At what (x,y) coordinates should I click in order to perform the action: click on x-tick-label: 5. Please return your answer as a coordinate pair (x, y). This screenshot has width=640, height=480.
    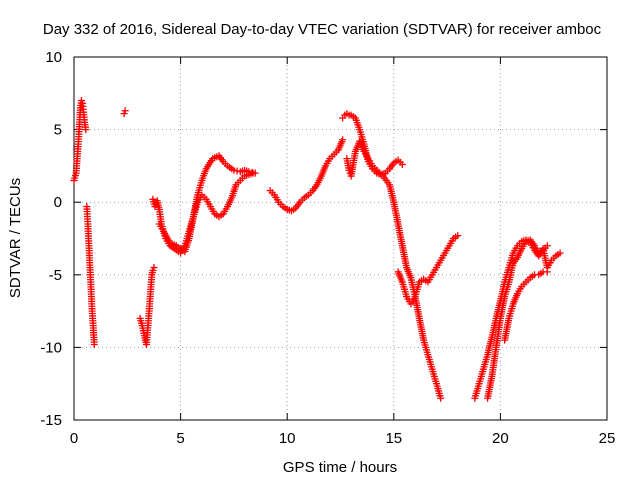
    Looking at the image, I should click on (180, 438).